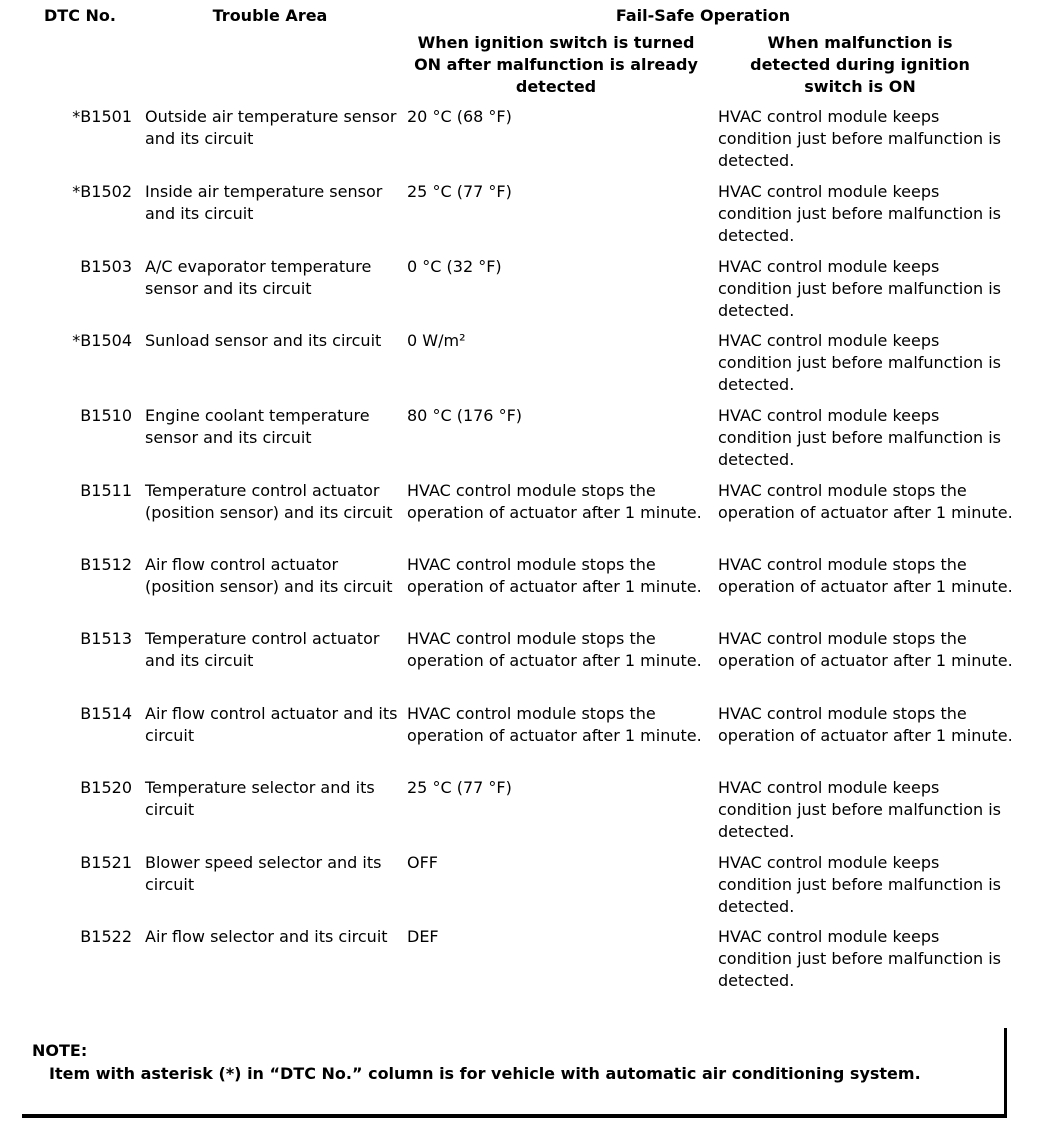 This screenshot has height=1130, width=1056. Describe the element at coordinates (106, 862) in the screenshot. I see `dtc-code: B1521` at that location.